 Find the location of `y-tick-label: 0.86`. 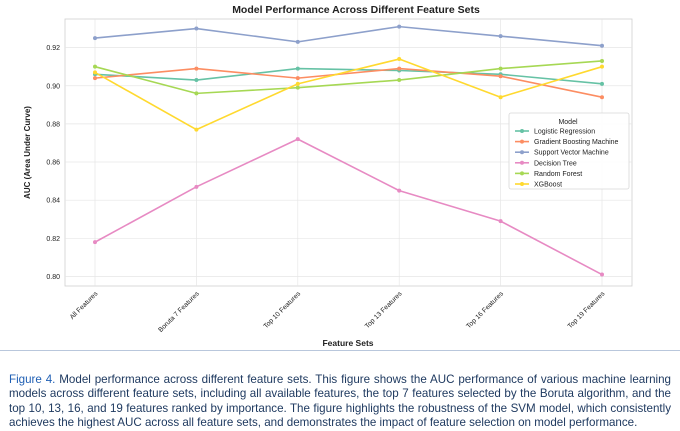

y-tick-label: 0.86 is located at coordinates (53, 163).